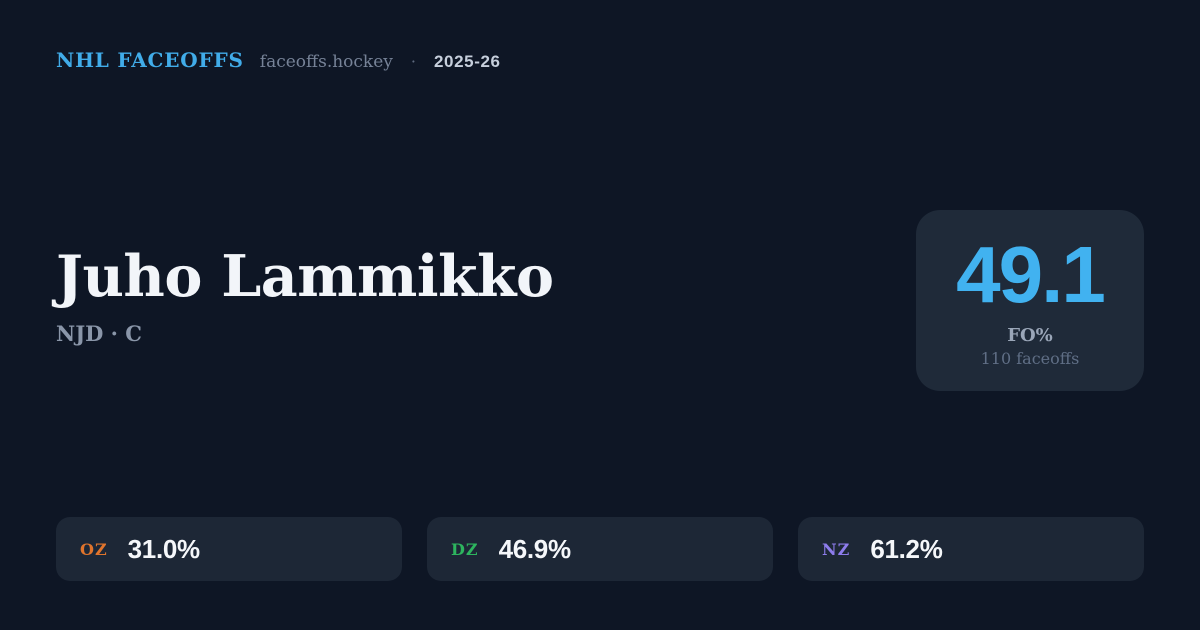 The image size is (1200, 630). I want to click on faceoff-percentage-value: 49.1, so click(1031, 274).